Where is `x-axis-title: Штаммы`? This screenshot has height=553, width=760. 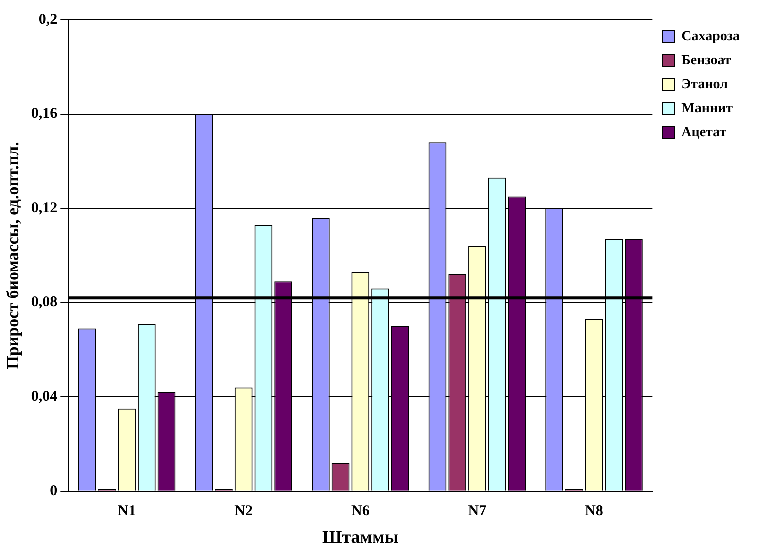
x-axis-title: Штаммы is located at coordinates (360, 536).